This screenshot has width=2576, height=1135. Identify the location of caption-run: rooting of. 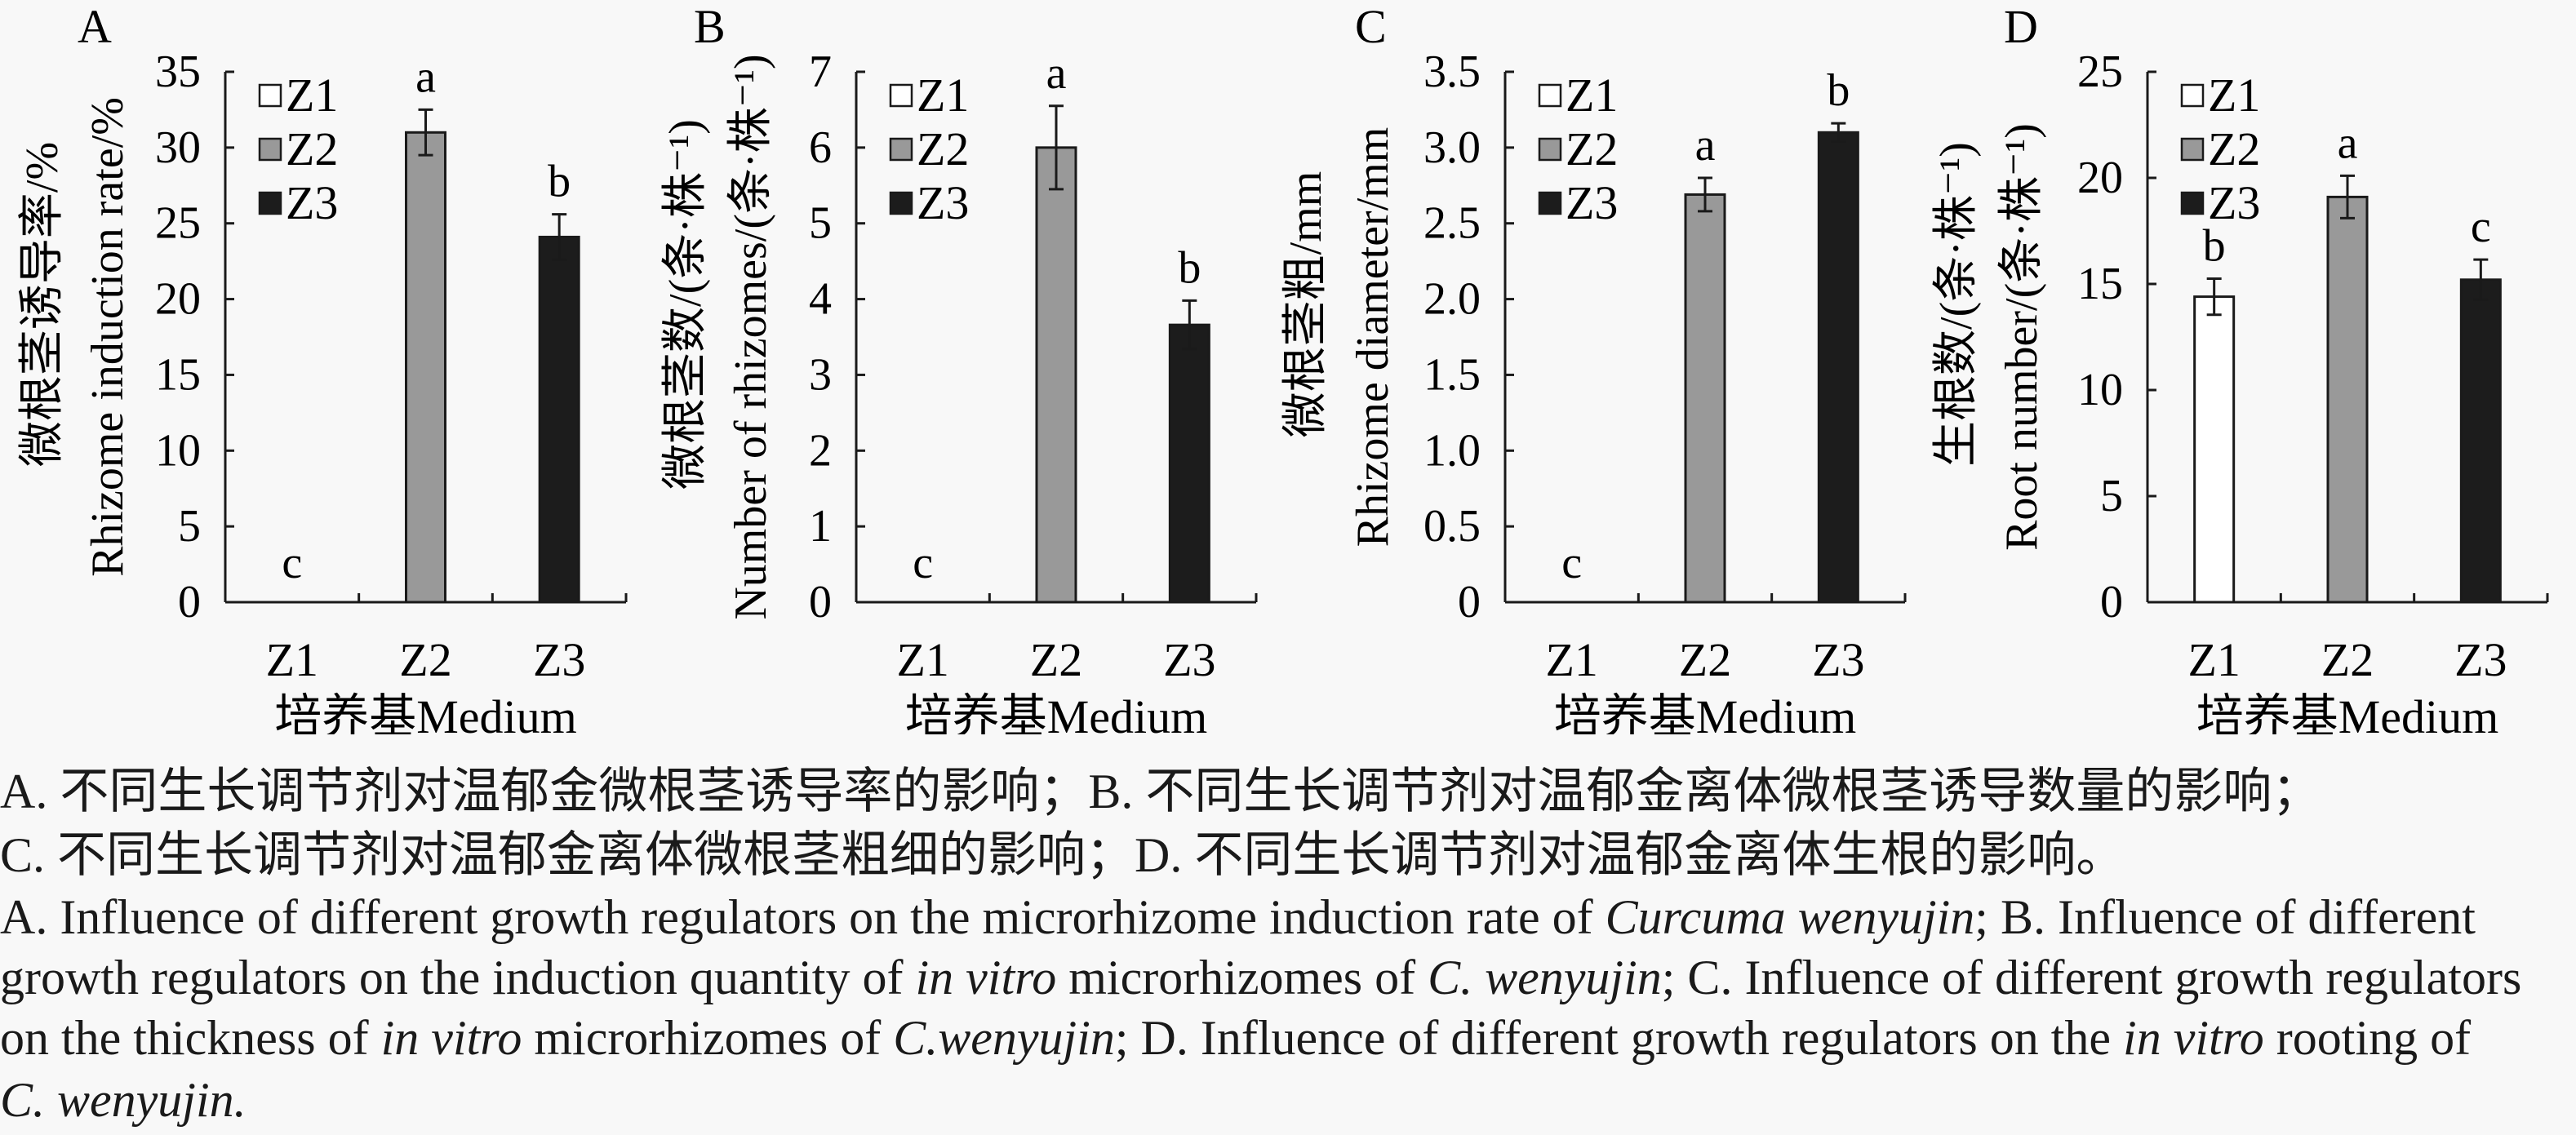
(2367, 1038).